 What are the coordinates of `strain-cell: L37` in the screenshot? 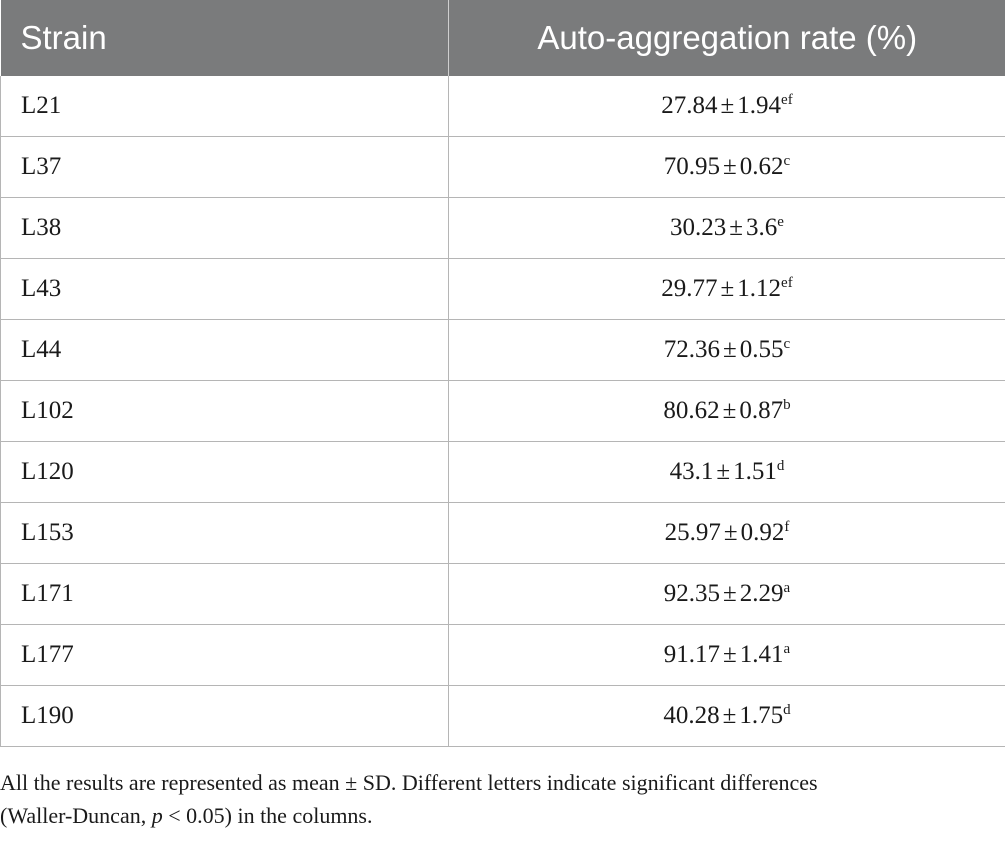 It's located at (224, 167).